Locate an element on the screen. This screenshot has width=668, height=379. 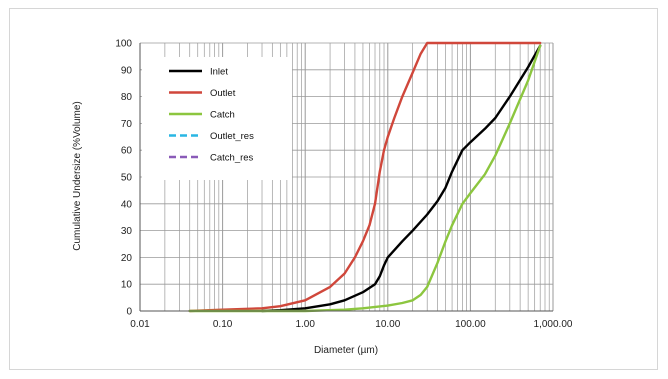
y-tick-label: 30 is located at coordinates (127, 231).